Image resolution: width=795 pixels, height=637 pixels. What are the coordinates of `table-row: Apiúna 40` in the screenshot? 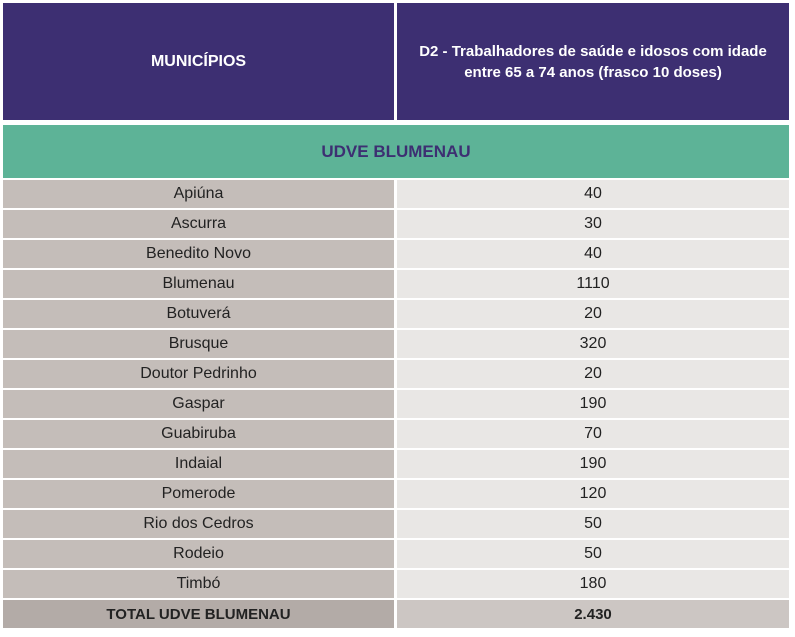 It's located at (396, 194).